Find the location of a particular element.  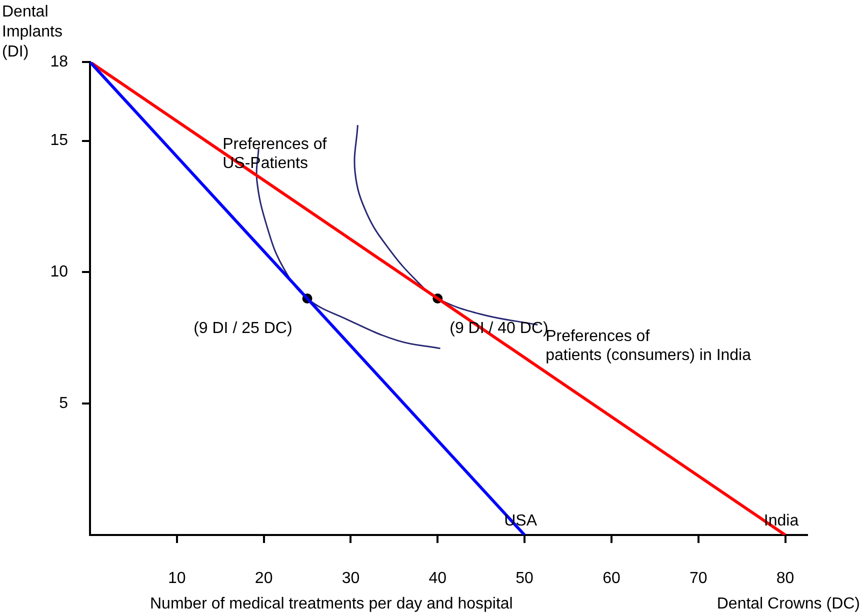

x-tick-label: 80 is located at coordinates (785, 579).